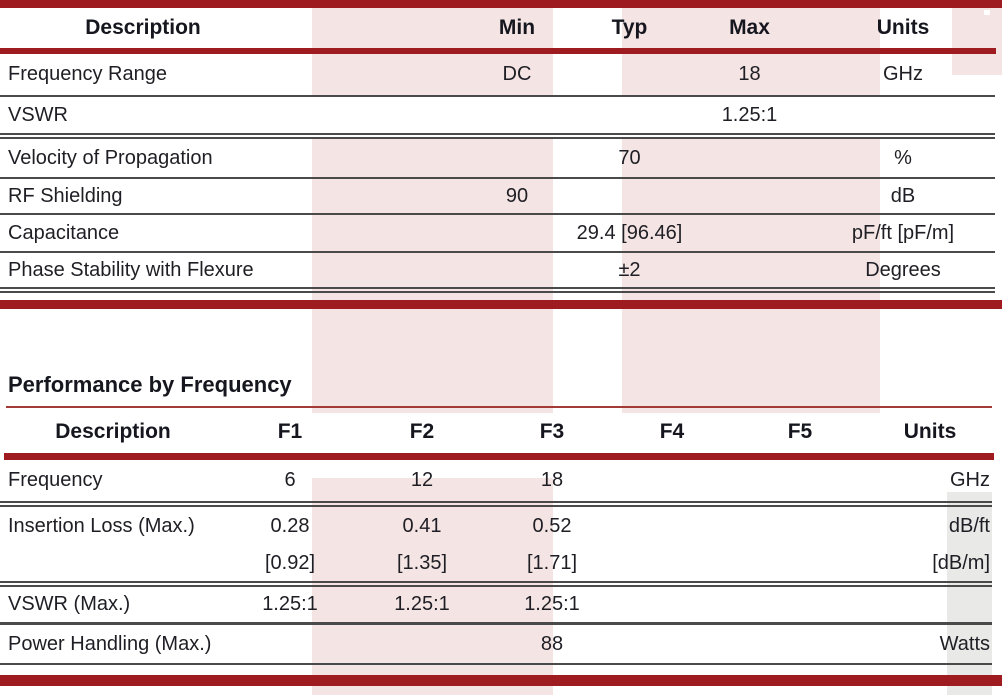 The height and width of the screenshot is (695, 1002). I want to click on cell-units: [dB/m], so click(961, 563).